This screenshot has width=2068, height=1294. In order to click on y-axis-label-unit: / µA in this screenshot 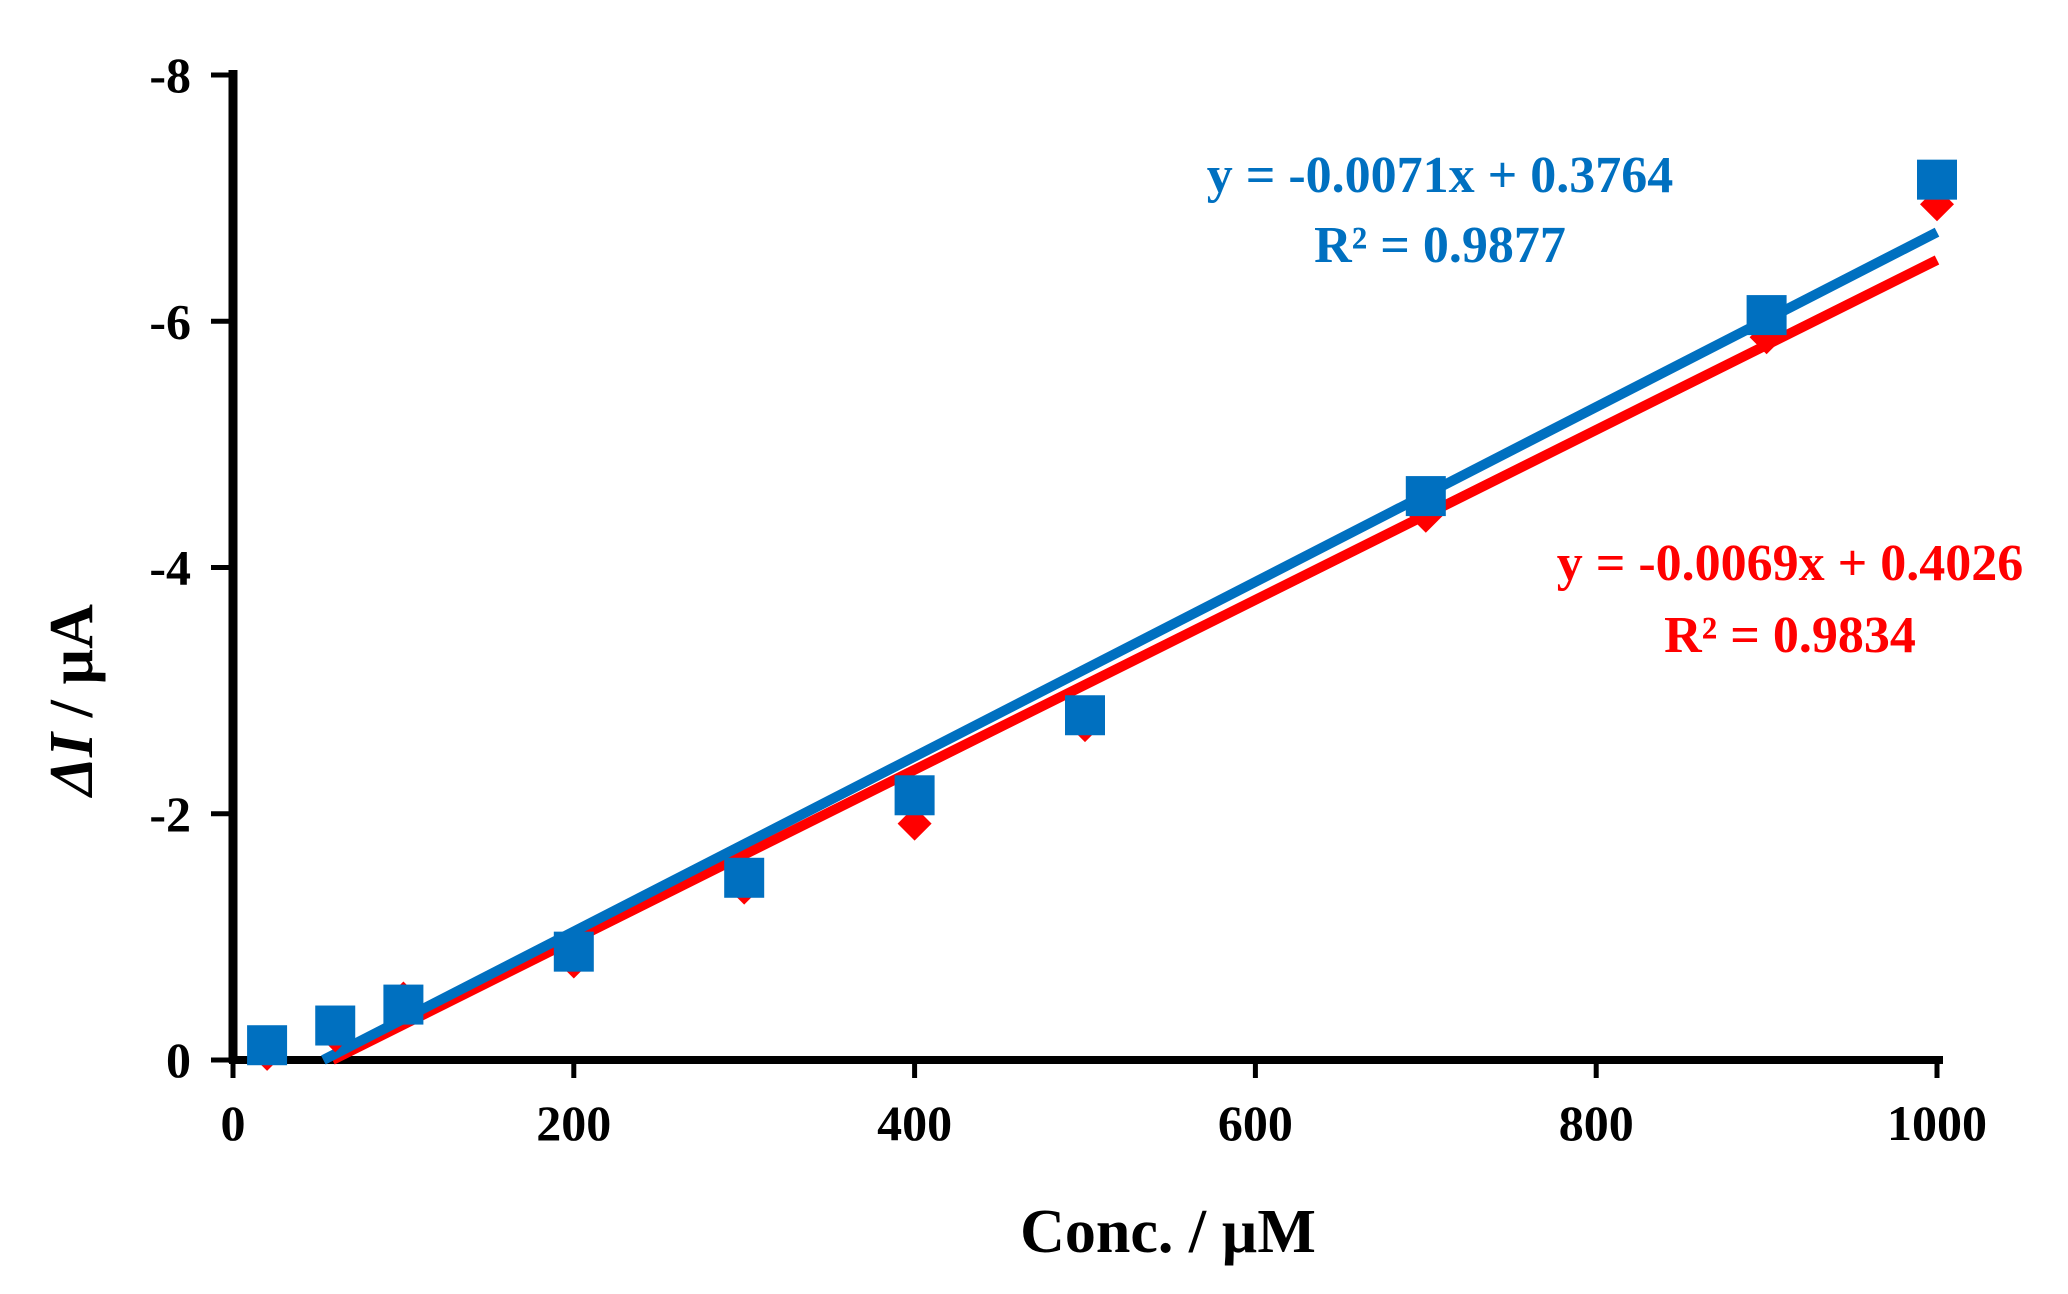, I will do `click(72, 668)`.